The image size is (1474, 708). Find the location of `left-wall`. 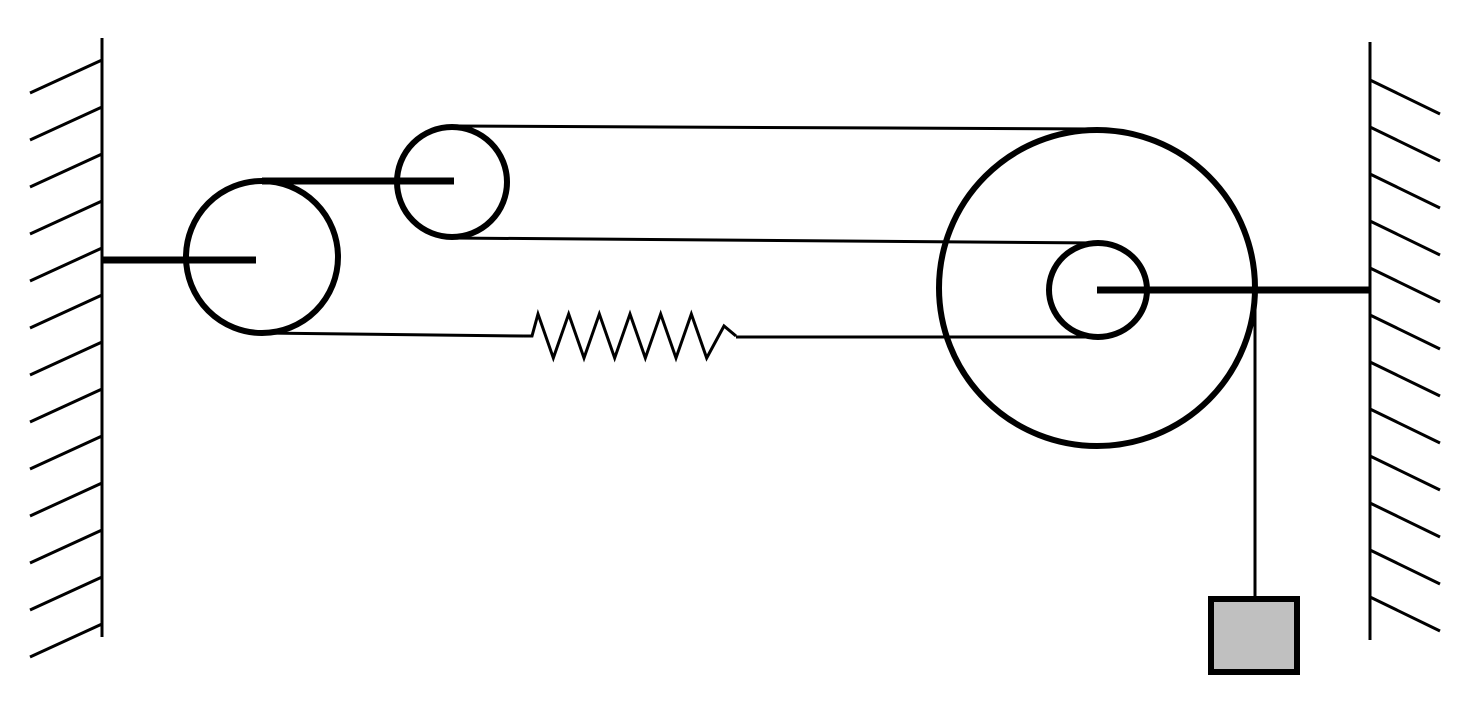

left-wall is located at coordinates (66, 348).